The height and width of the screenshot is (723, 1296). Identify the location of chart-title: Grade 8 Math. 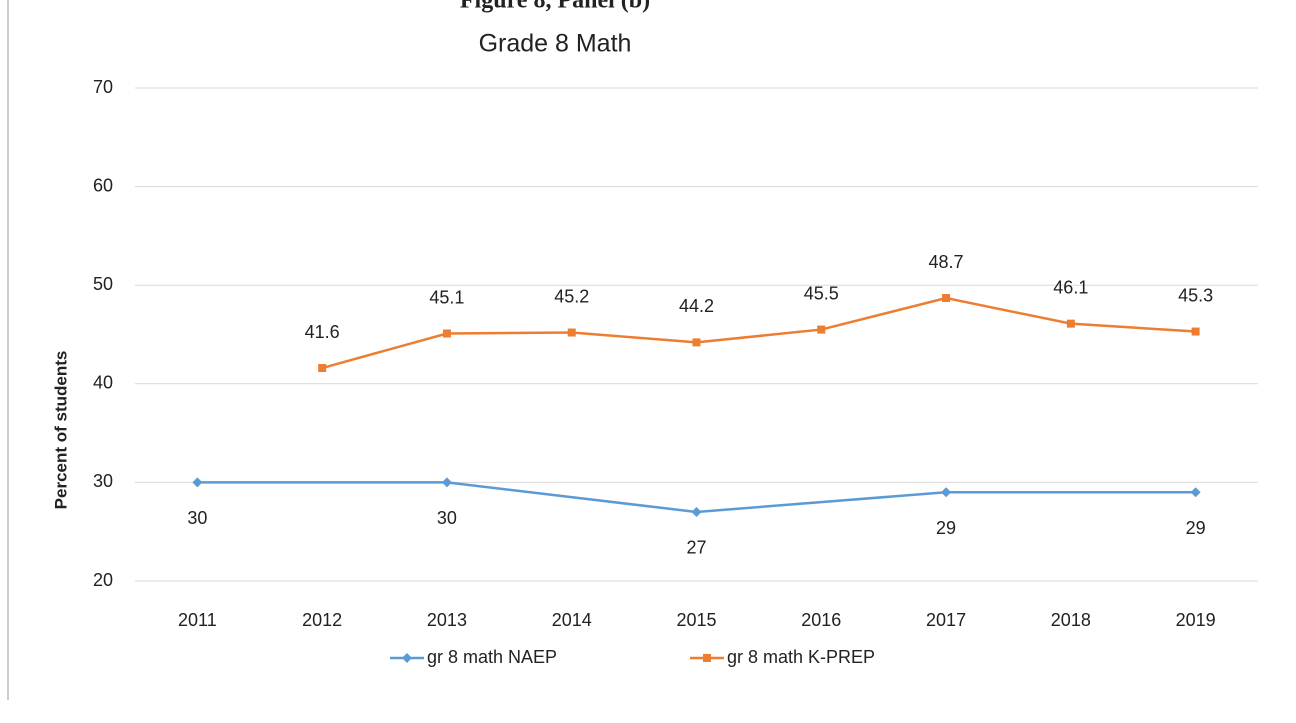
(555, 44).